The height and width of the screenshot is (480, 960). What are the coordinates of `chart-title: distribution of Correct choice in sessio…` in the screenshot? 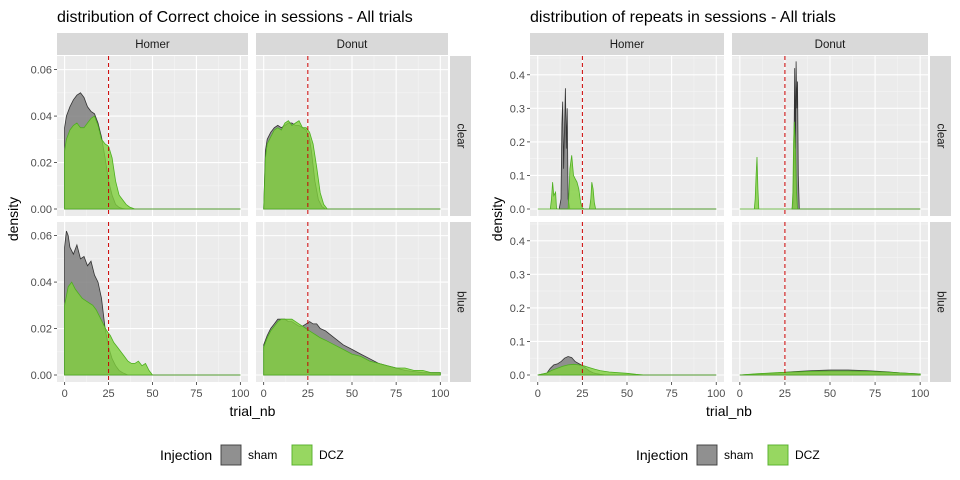 It's located at (235, 17).